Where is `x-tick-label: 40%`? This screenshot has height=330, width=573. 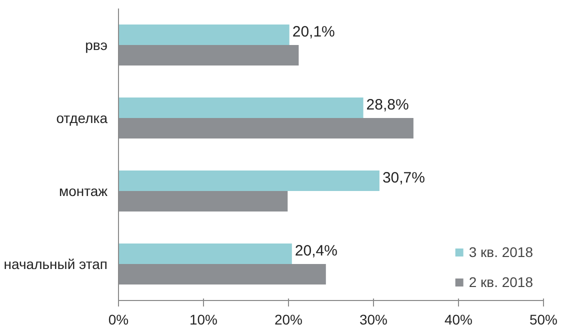 x-tick-label: 40% is located at coordinates (458, 320).